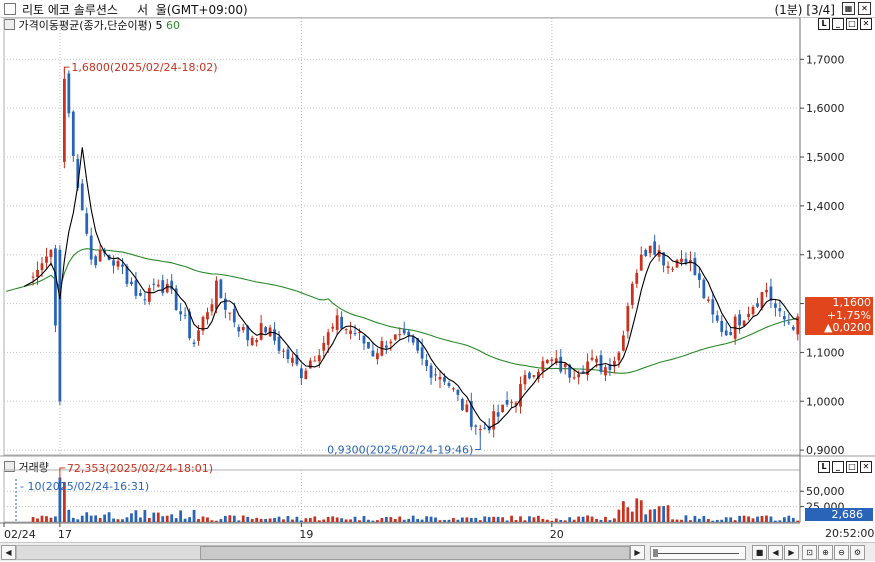  Describe the element at coordinates (809, 552) in the screenshot. I see `zoom-reset-icon: ⊡` at that location.